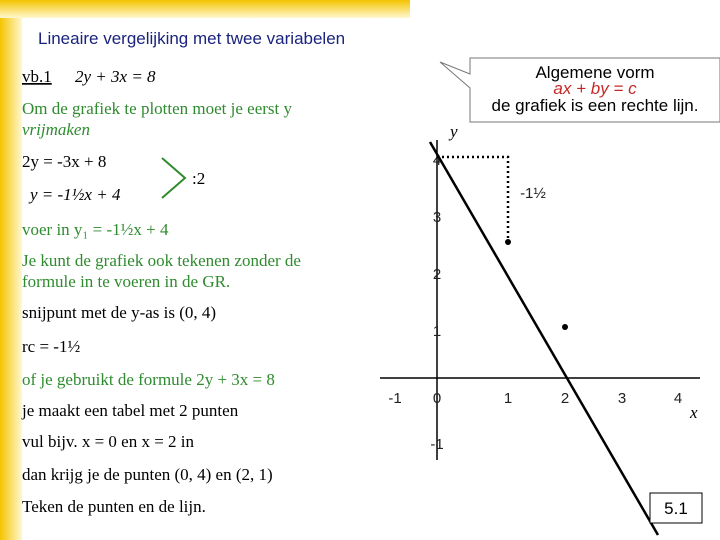 The width and height of the screenshot is (720, 540). What do you see at coordinates (205, 9) in the screenshot?
I see `top-band` at bounding box center [205, 9].